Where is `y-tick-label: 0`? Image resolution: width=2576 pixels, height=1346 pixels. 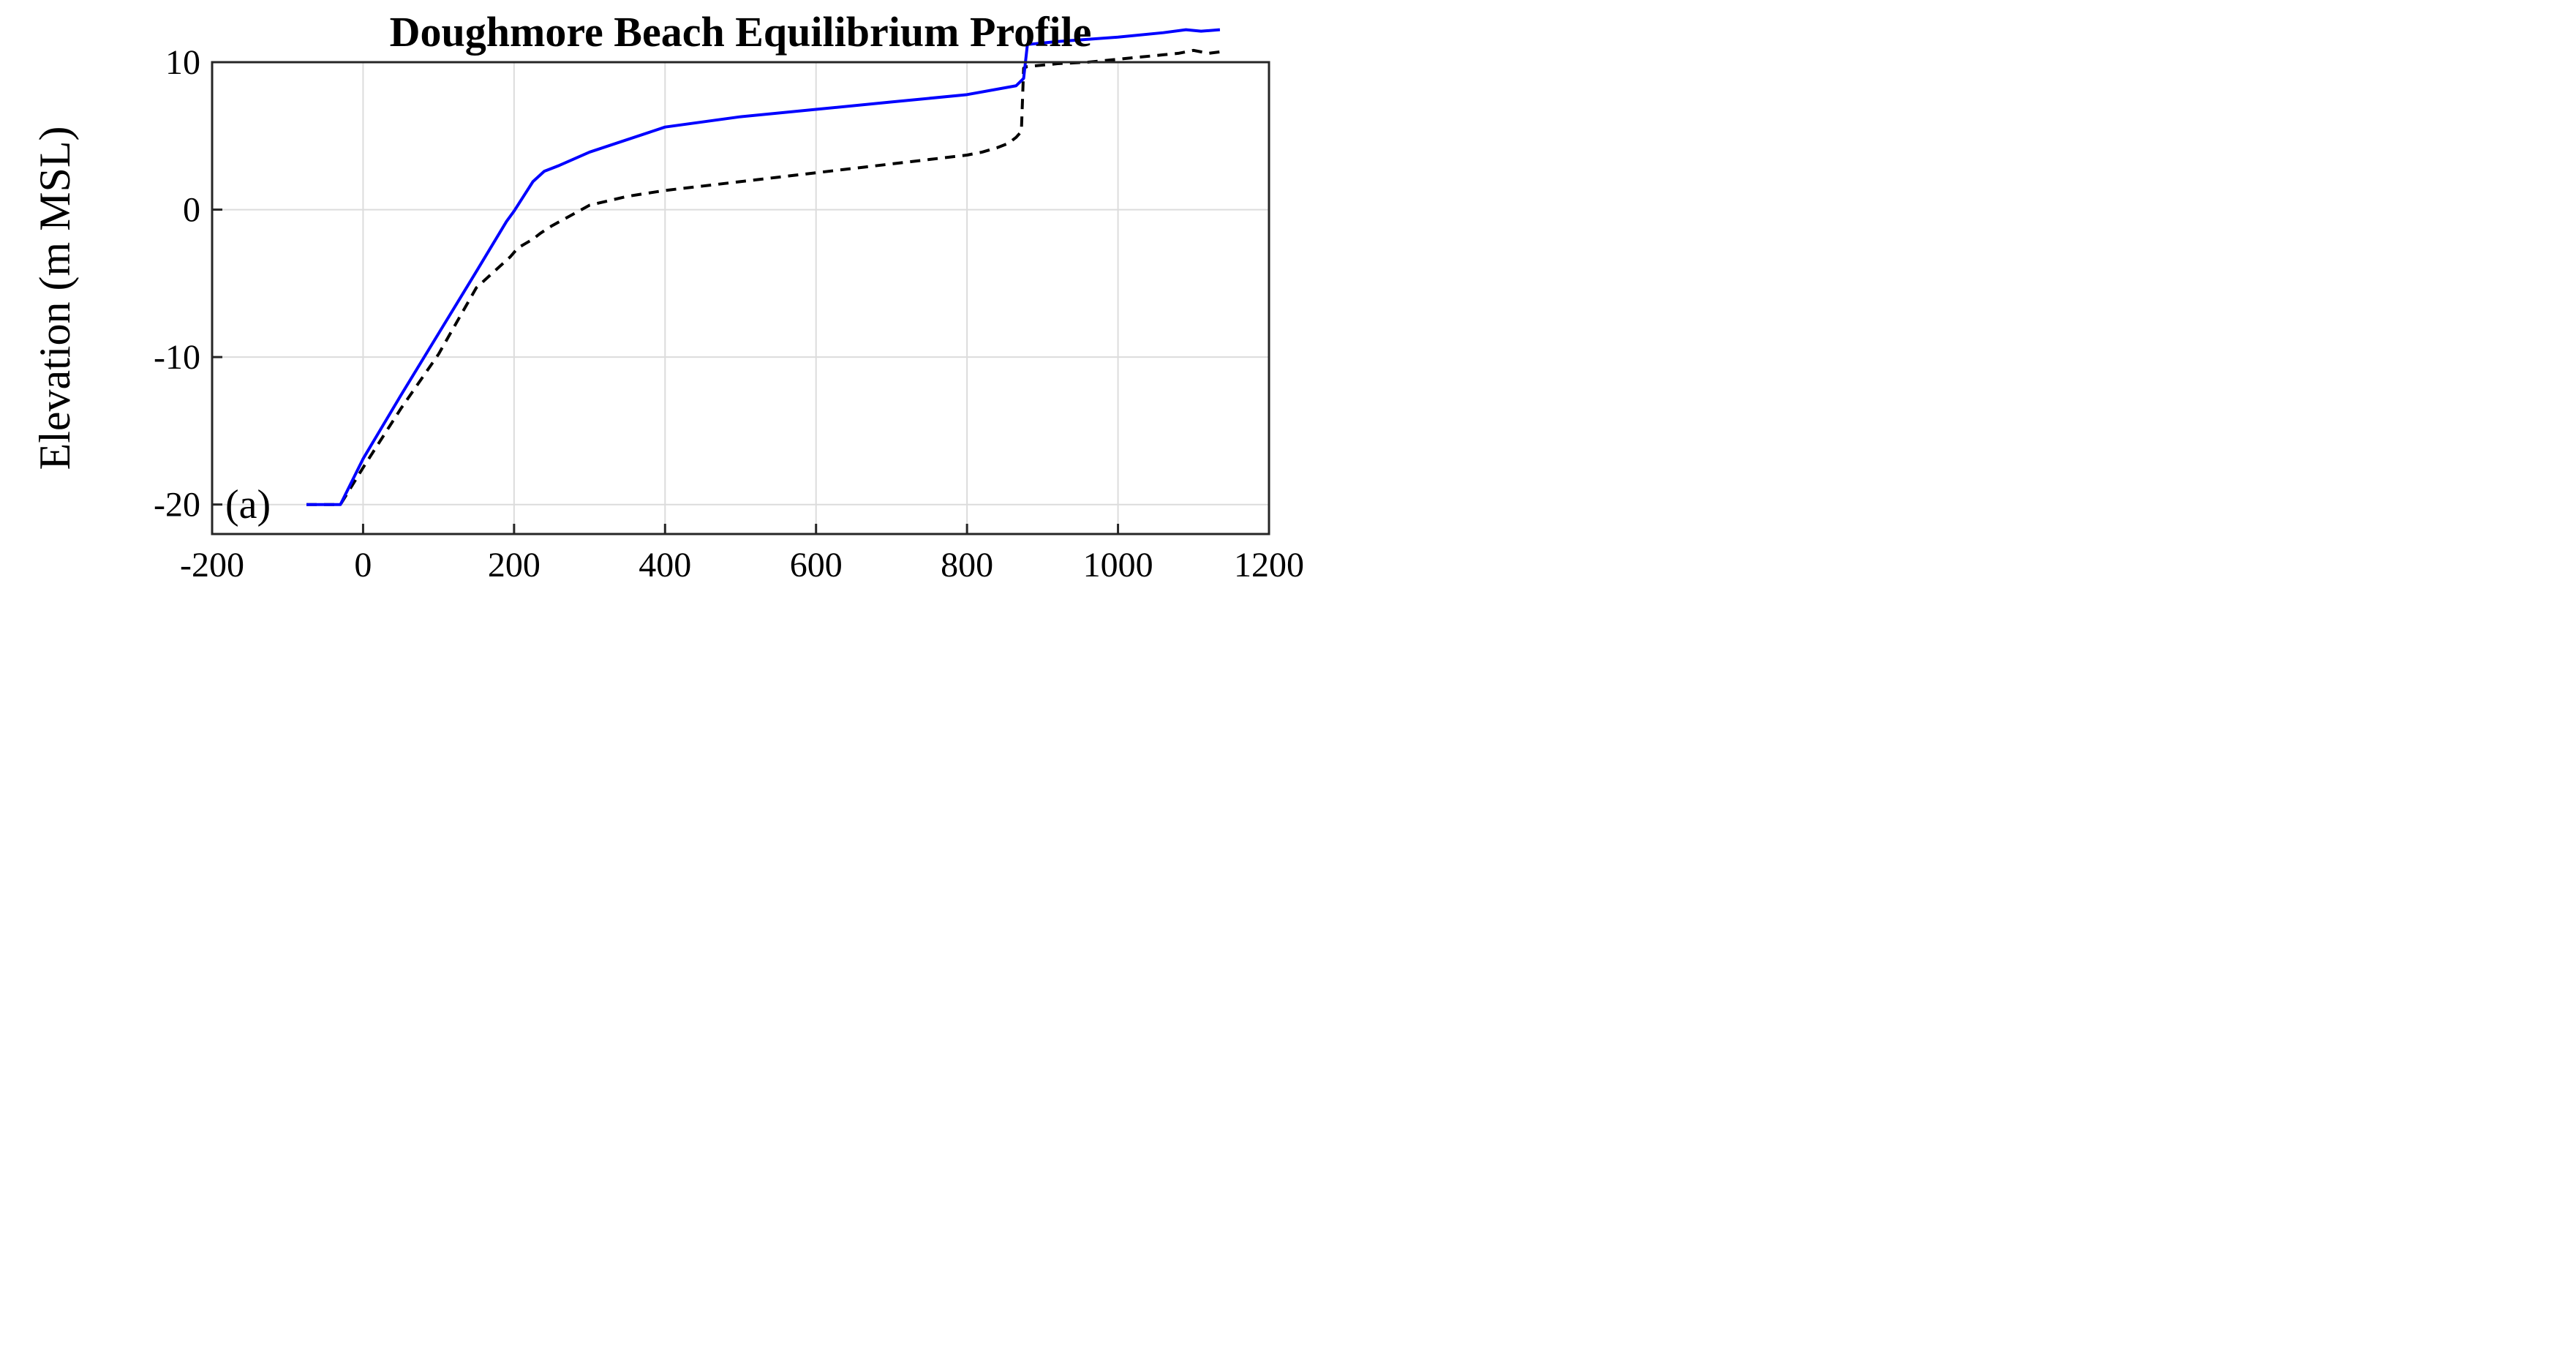 y-tick-label: 0 is located at coordinates (191, 210).